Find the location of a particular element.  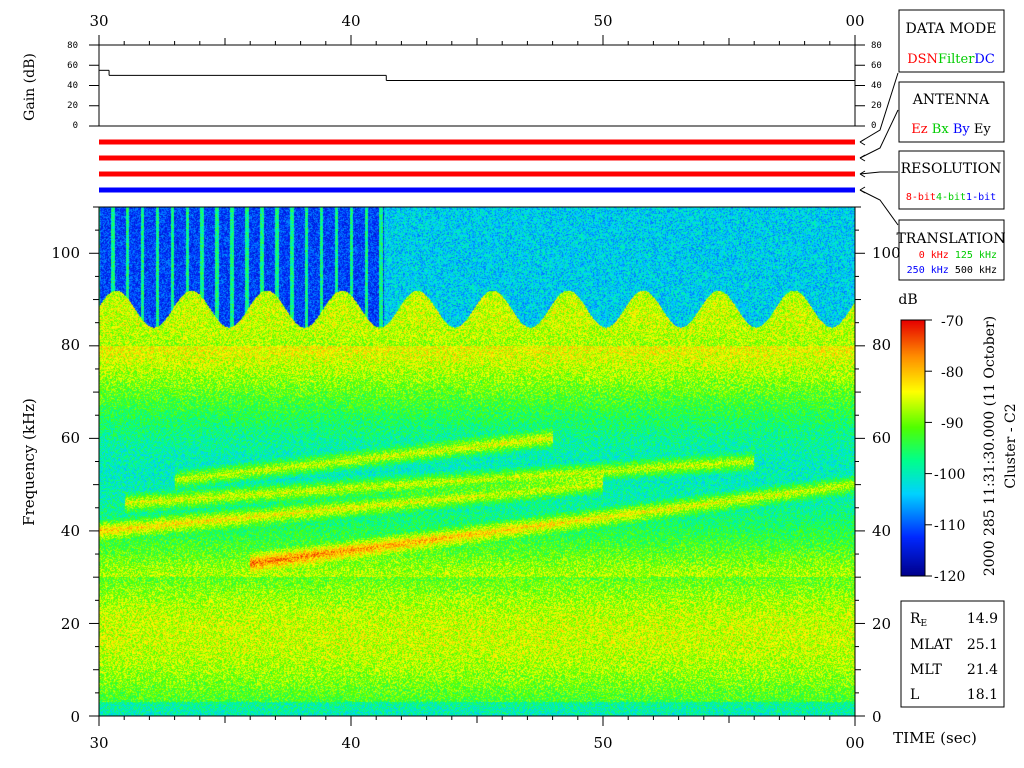

ephemeris-label: MLT is located at coordinates (926, 670).